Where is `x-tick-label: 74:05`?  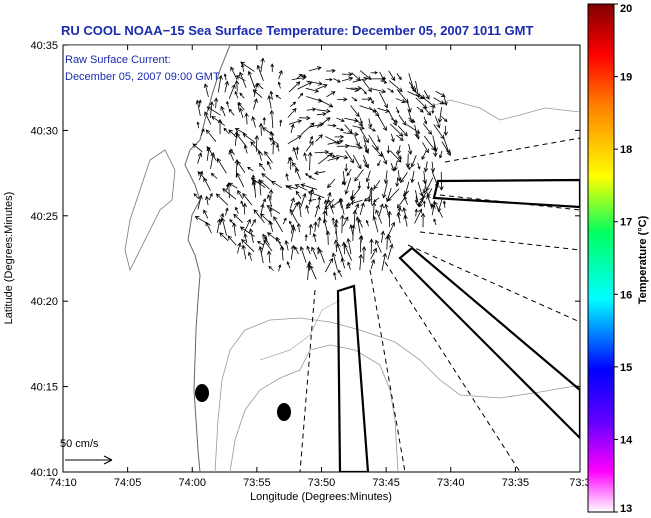 x-tick-label: 74:05 is located at coordinates (128, 483).